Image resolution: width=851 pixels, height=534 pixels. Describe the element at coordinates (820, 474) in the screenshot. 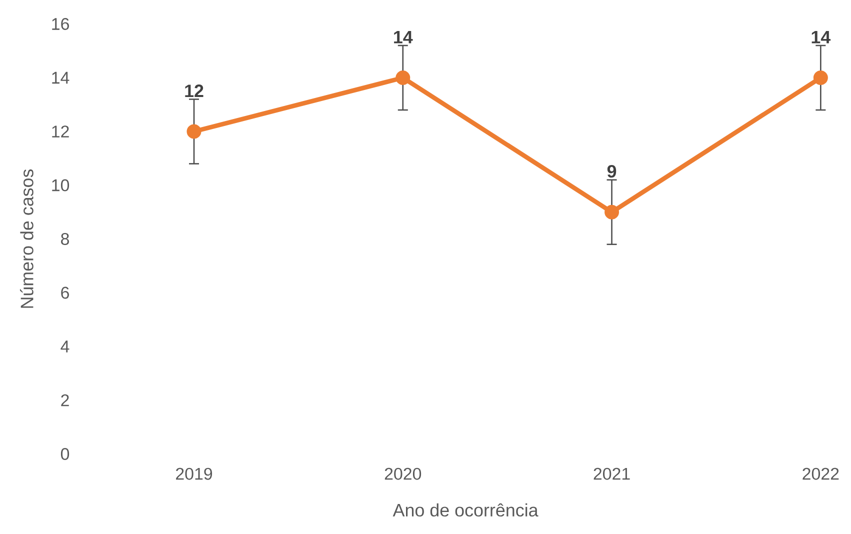

I see `x-tick-label: 2022` at that location.